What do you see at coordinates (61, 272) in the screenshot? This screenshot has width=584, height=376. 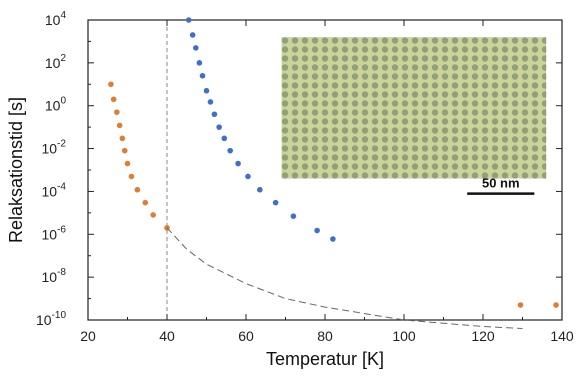 I see `y-tick-exponent: -8` at bounding box center [61, 272].